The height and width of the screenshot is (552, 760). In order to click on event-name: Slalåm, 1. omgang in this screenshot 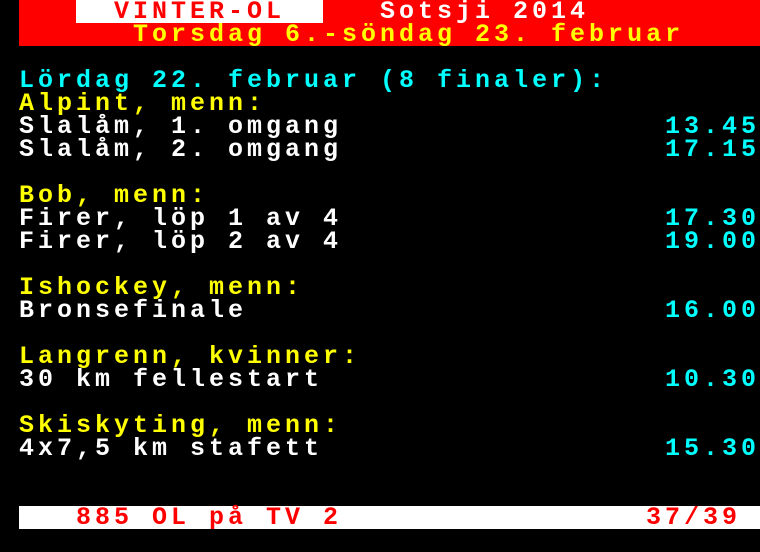, I will do `click(181, 126)`.